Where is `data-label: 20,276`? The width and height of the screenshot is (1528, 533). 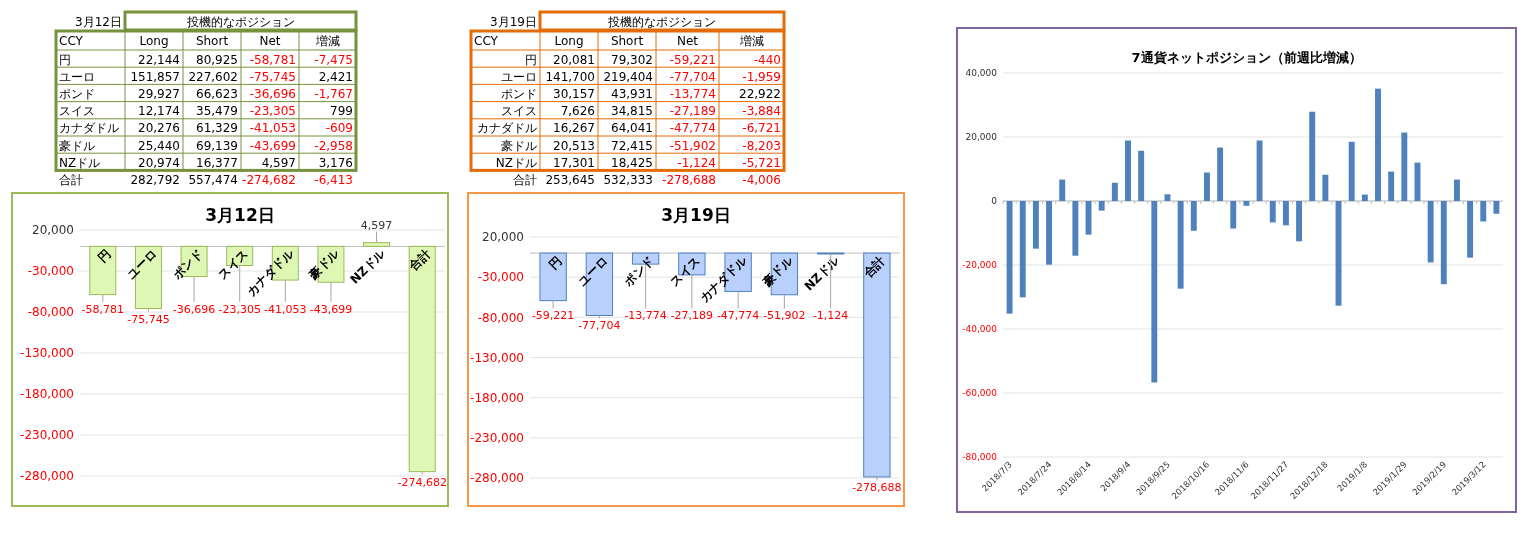
data-label: 20,276 is located at coordinates (159, 128).